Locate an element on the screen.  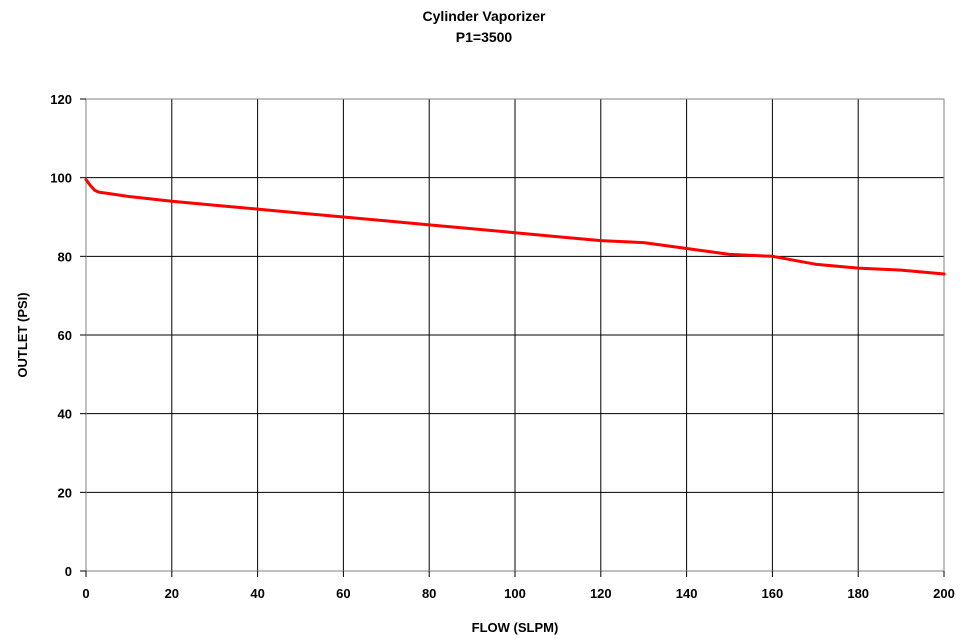
y-tick-label: 100 is located at coordinates (61, 178).